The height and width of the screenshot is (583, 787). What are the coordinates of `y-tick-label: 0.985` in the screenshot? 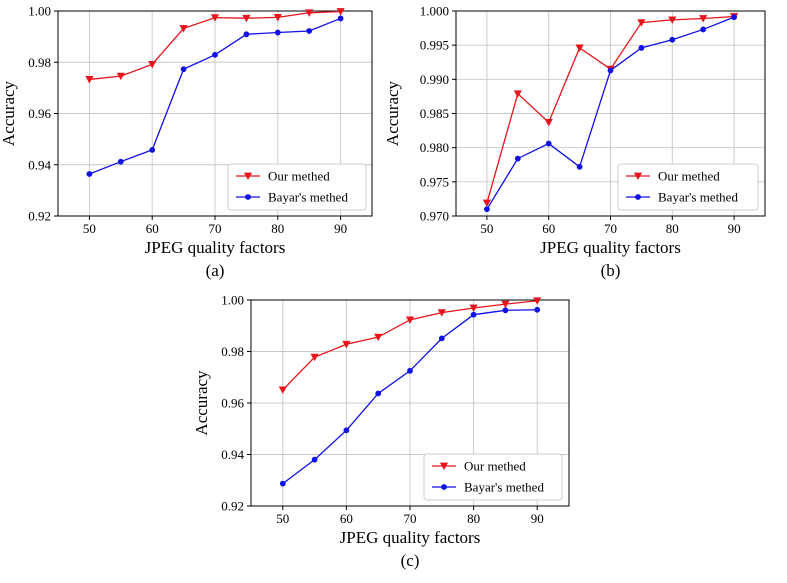 It's located at (434, 113).